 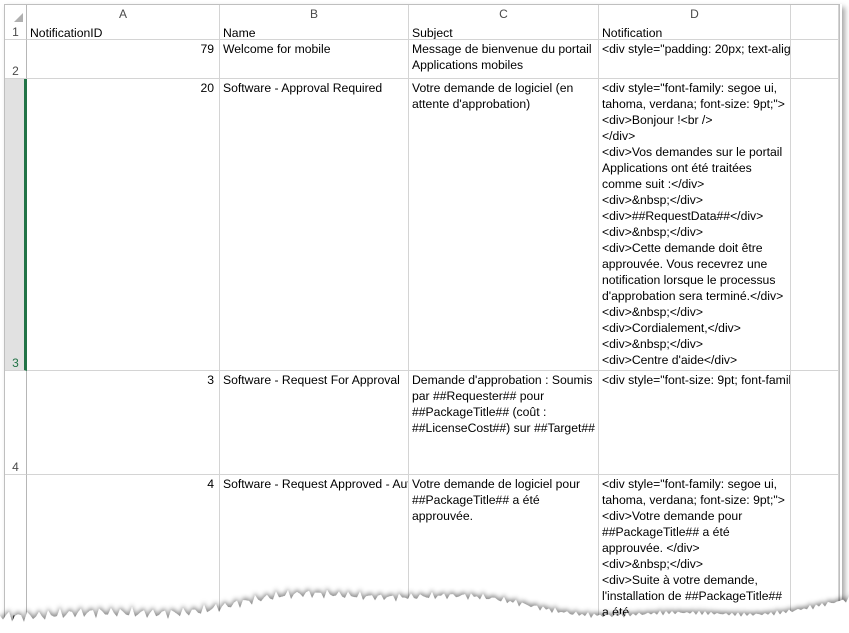 What do you see at coordinates (314, 14) in the screenshot?
I see `column-header-b: B` at bounding box center [314, 14].